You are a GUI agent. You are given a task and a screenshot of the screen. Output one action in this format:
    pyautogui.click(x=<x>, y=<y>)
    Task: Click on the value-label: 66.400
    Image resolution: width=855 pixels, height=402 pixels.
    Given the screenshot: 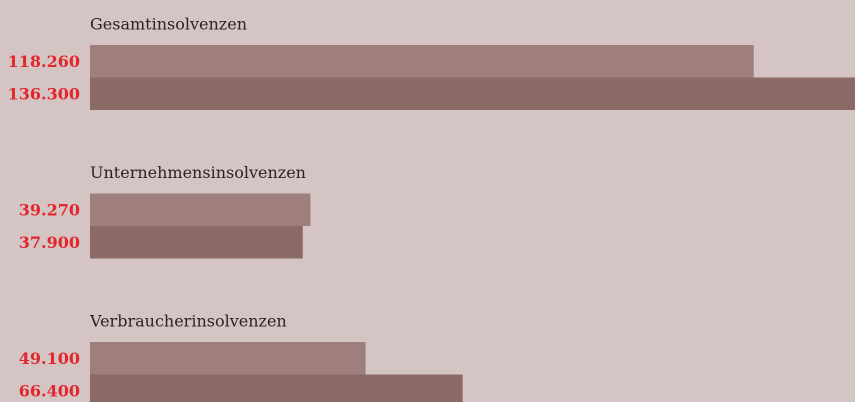 What is the action you would take?
    pyautogui.click(x=49, y=390)
    